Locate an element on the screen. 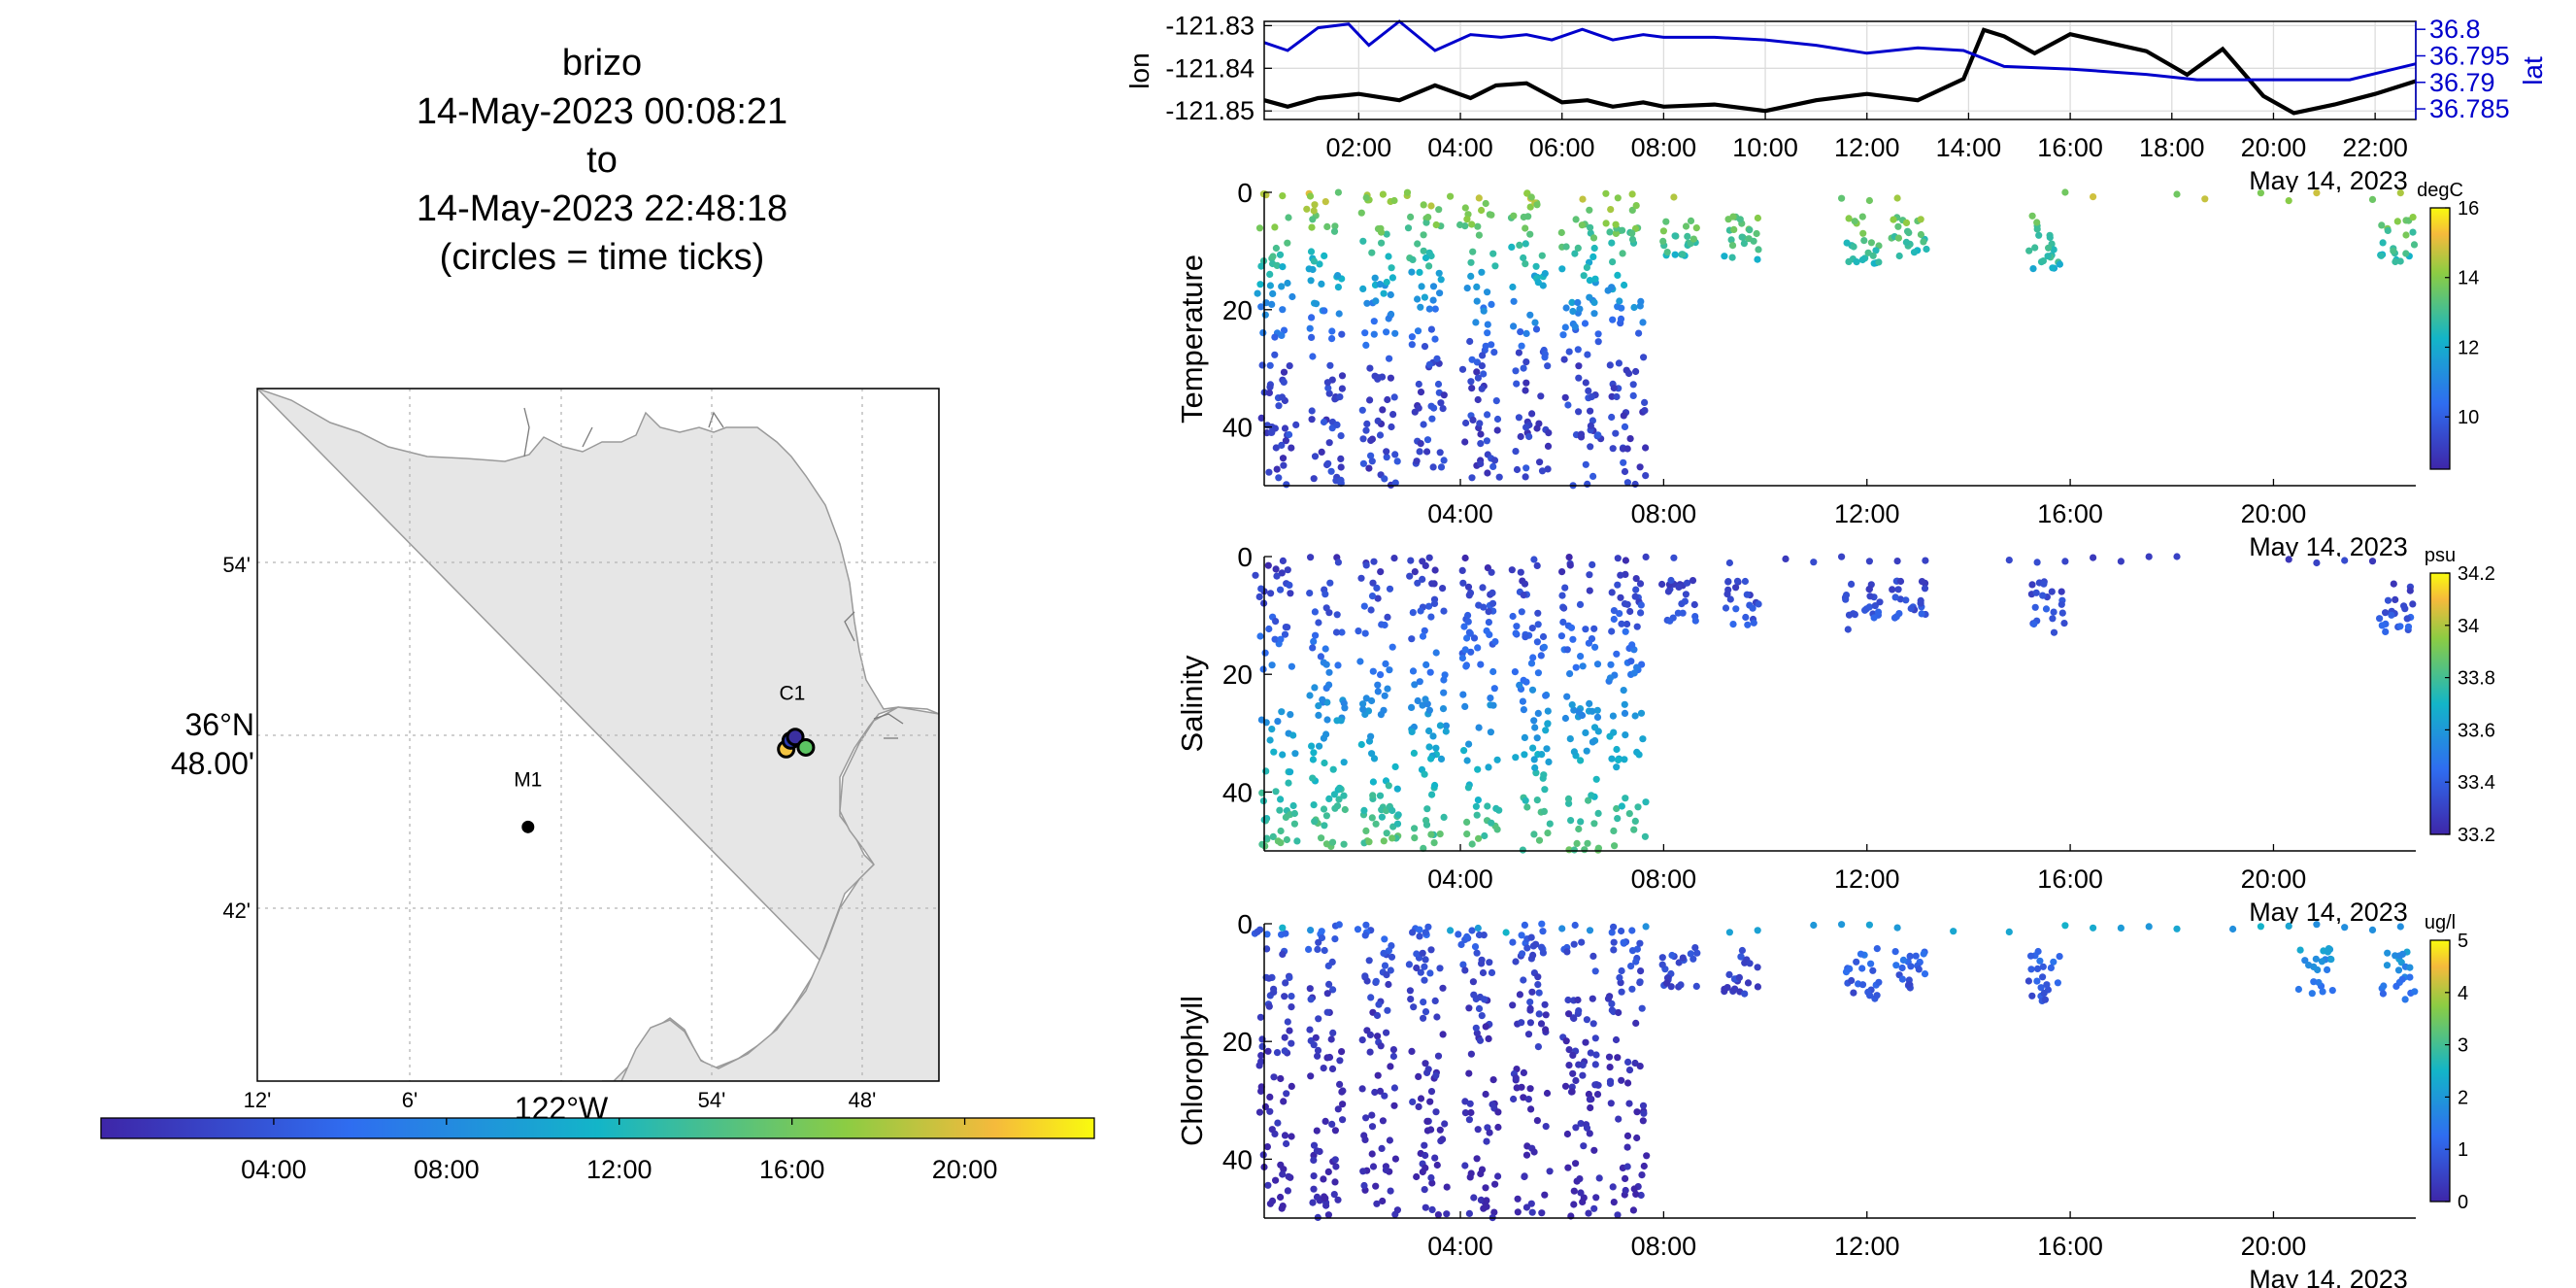  map-lon-tick: 54' is located at coordinates (712, 1100).